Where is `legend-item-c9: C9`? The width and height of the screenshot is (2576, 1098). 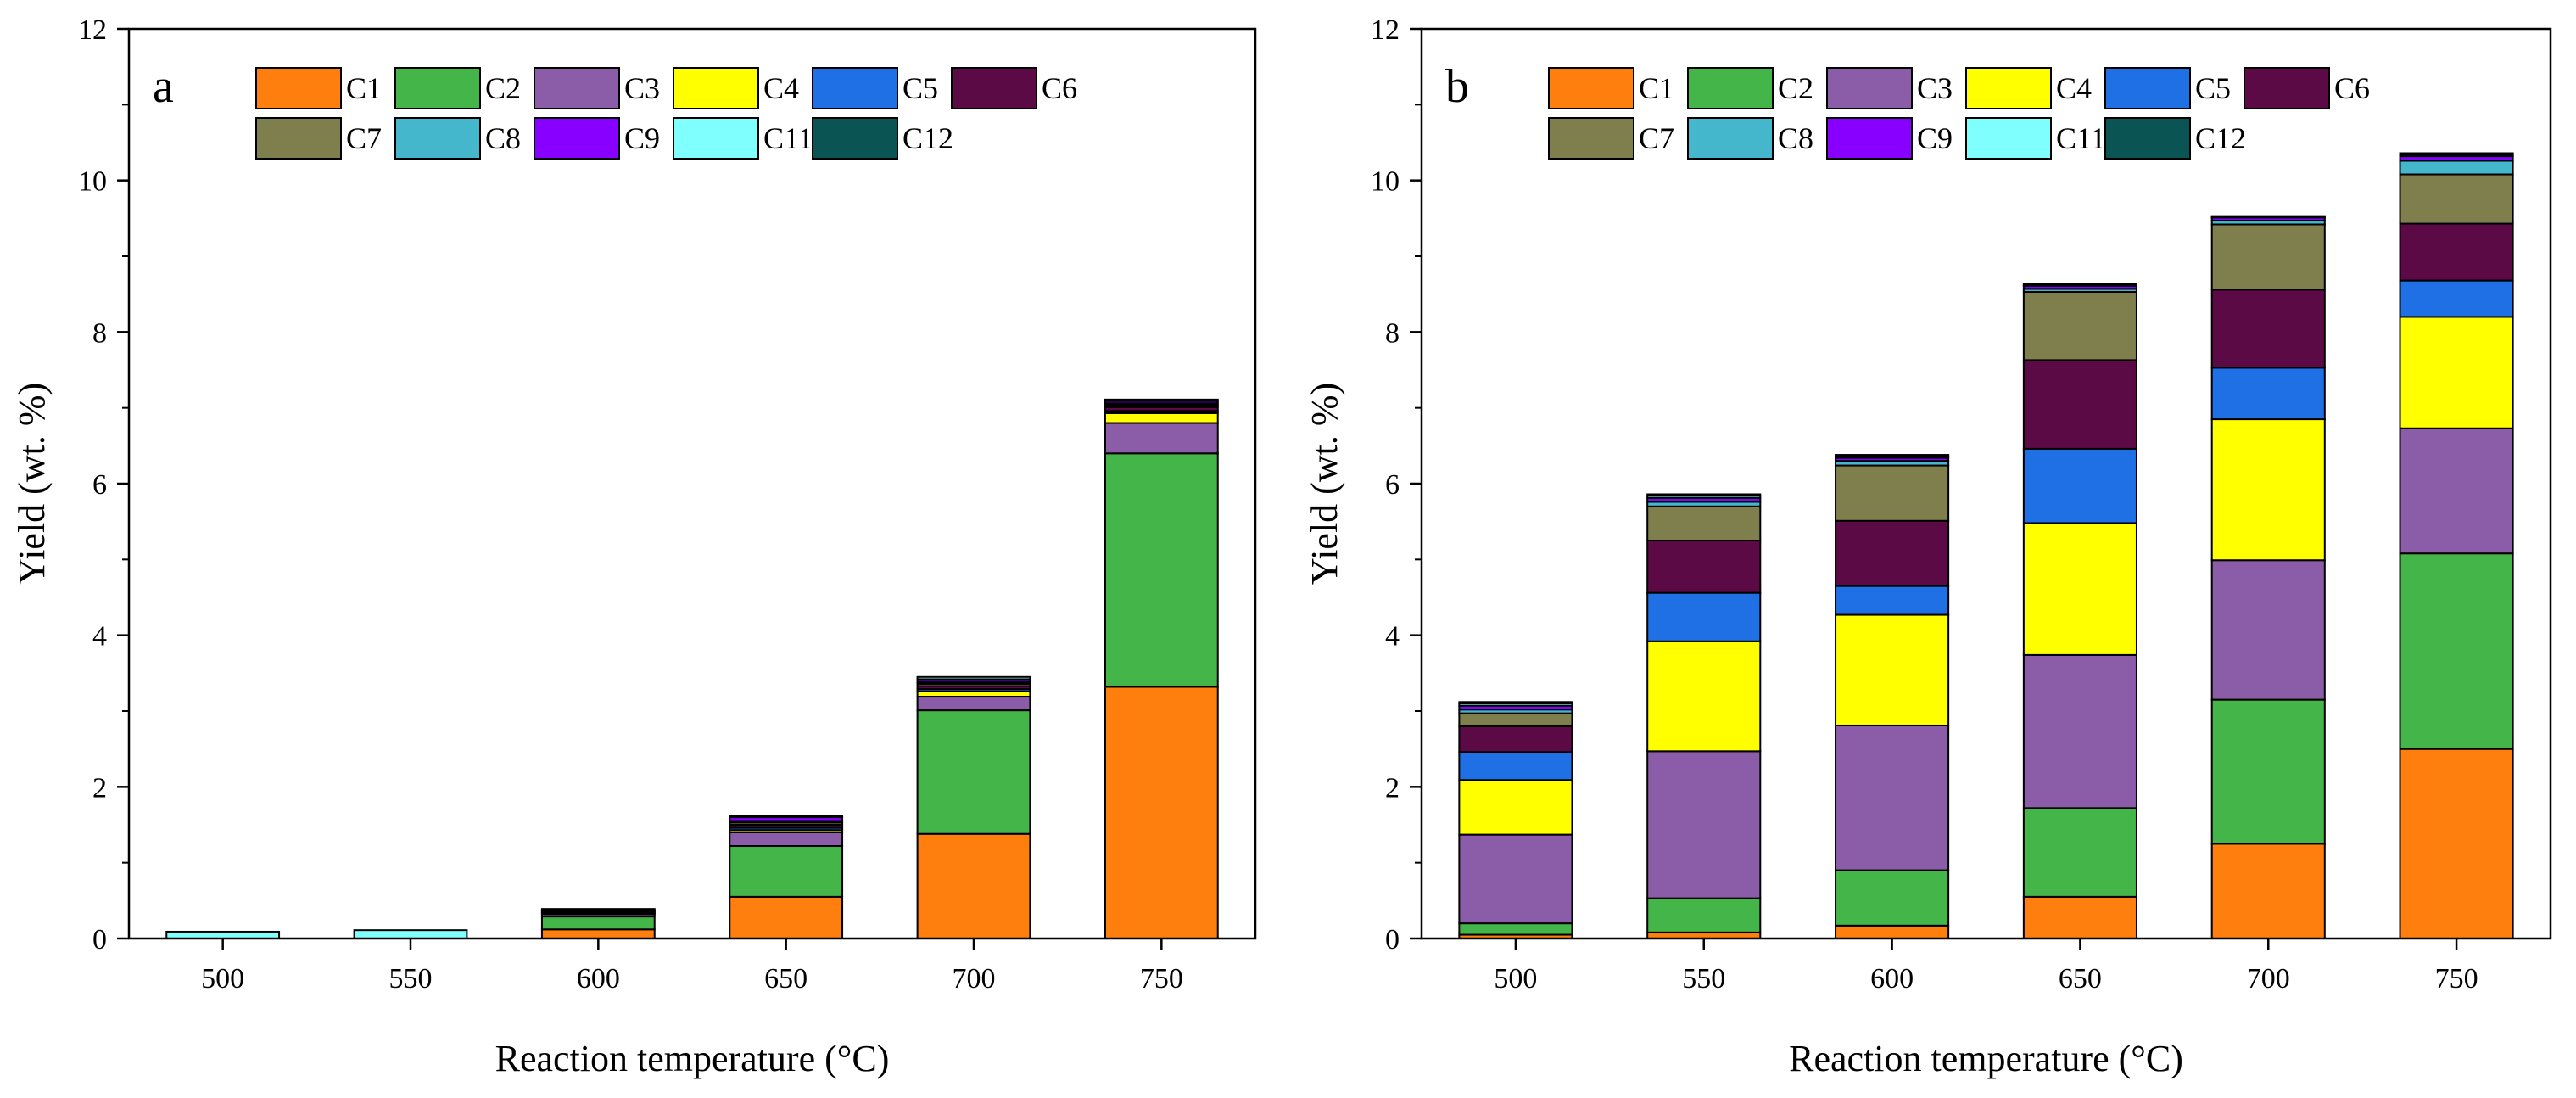 legend-item-c9: C9 is located at coordinates (597, 138).